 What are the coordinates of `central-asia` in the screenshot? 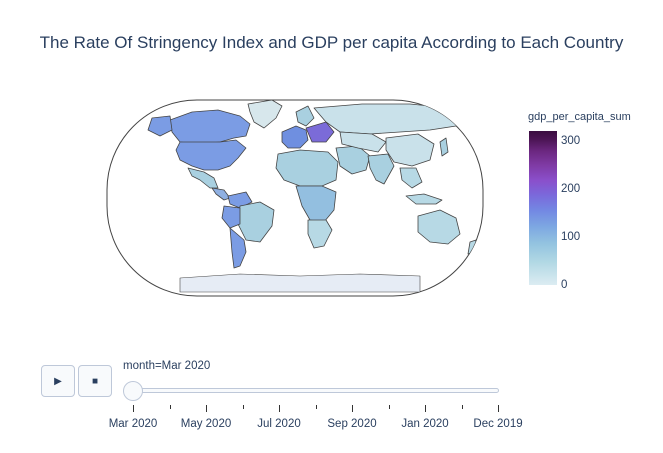 It's located at (363, 142).